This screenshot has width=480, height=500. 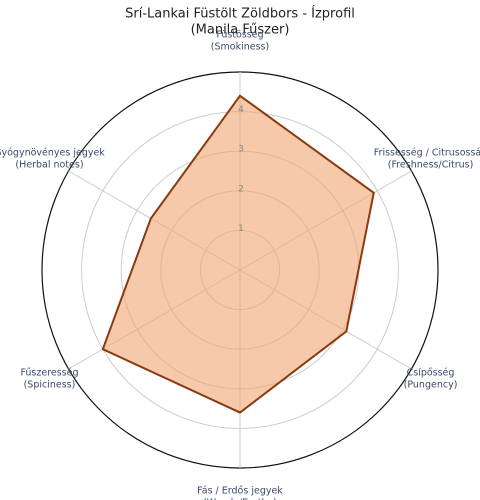 What do you see at coordinates (431, 165) in the screenshot?
I see `axis-label: (Freshness/Citrus)` at bounding box center [431, 165].